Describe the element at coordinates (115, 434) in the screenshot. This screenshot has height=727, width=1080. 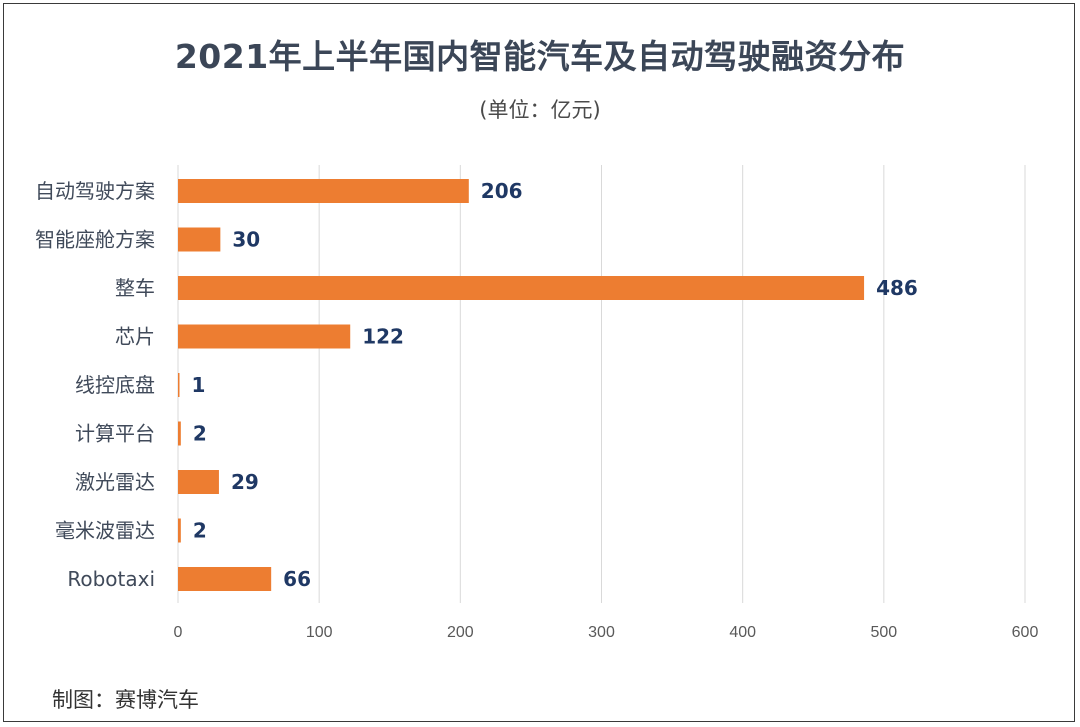
I see `category-label: 计算平台` at that location.